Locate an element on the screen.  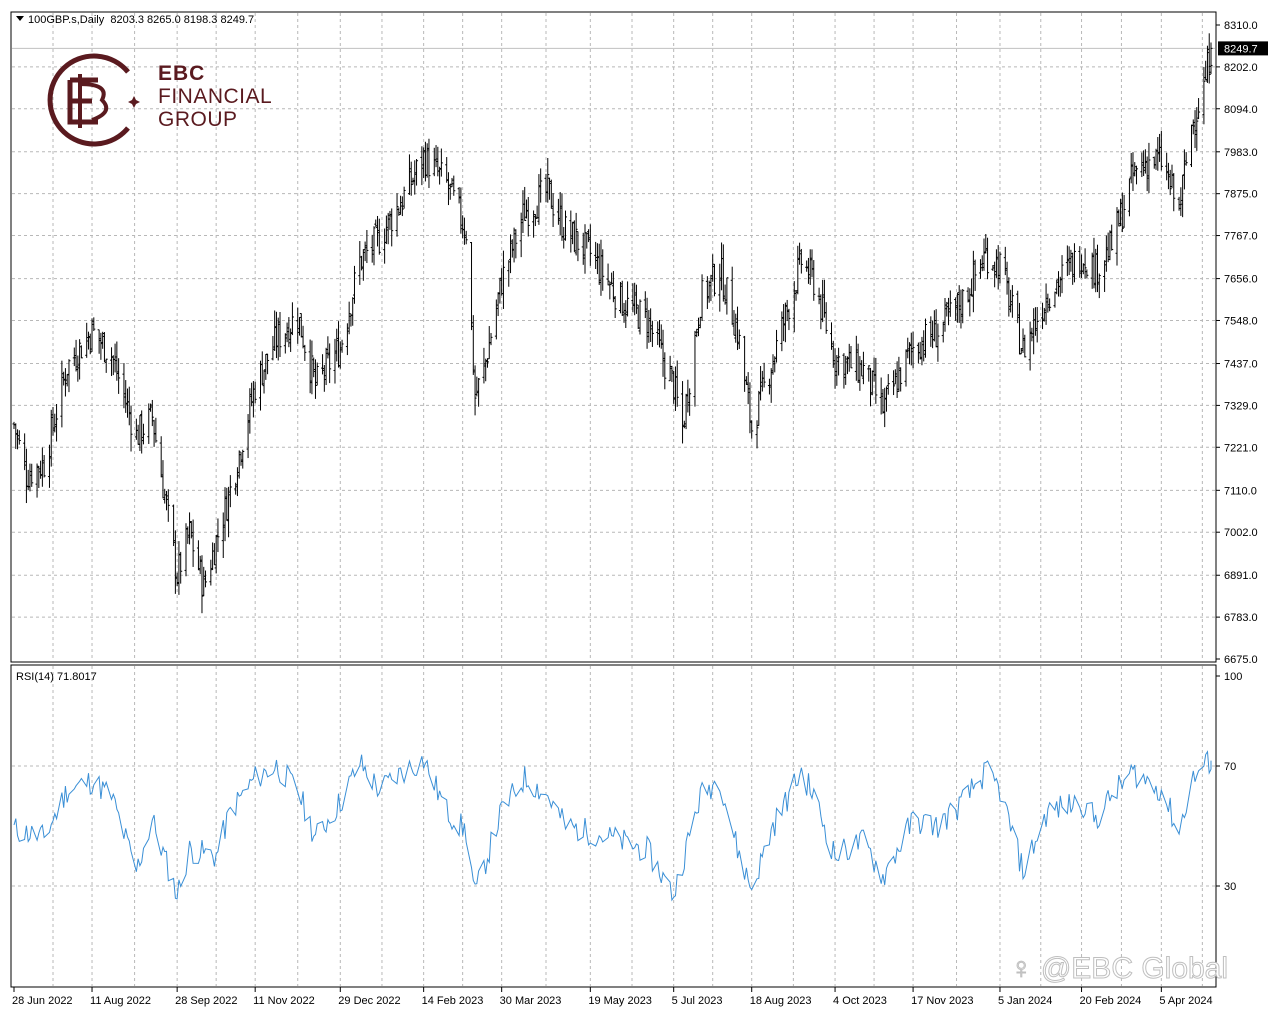
time-tick-label: 5 Jul 2023 is located at coordinates (697, 1001).